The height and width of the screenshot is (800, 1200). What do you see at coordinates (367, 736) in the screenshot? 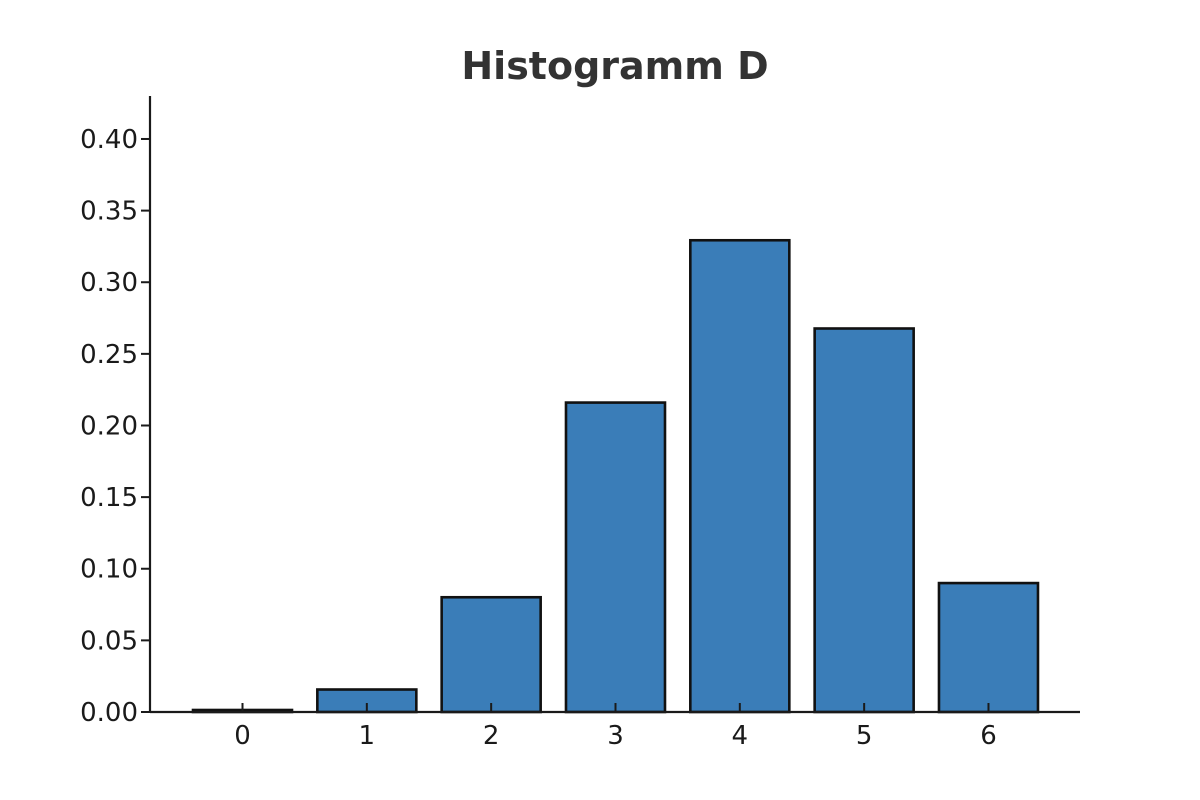
I see `x-tick-label: 1` at bounding box center [367, 736].